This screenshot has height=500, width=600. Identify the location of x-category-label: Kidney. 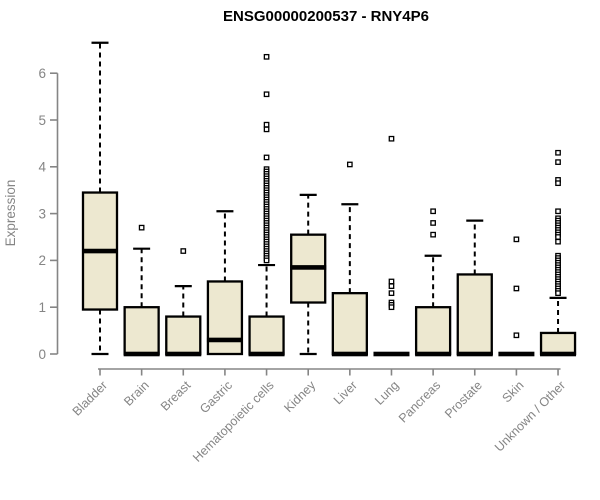
(299, 396).